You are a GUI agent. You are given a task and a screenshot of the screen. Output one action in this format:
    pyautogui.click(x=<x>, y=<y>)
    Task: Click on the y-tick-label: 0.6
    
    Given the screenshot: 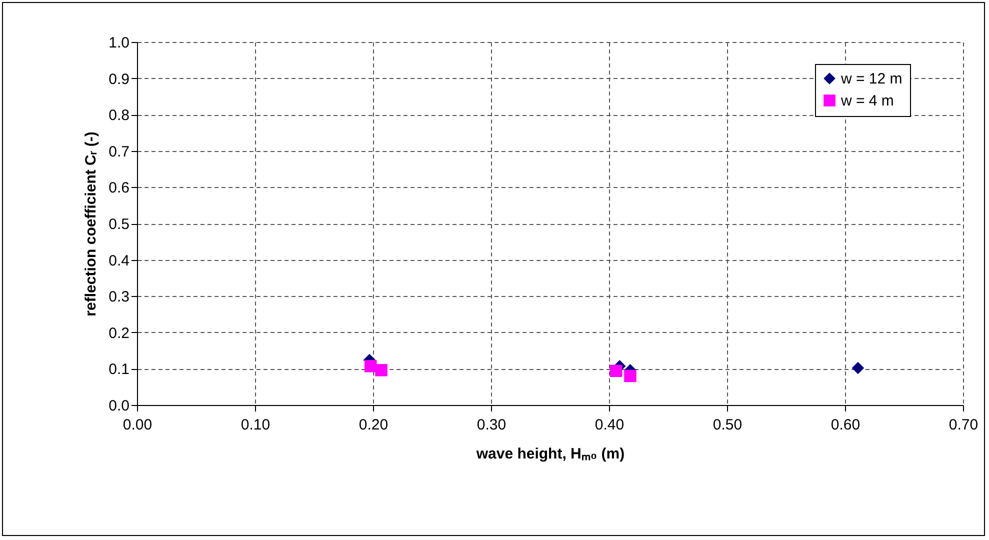 What is the action you would take?
    pyautogui.click(x=119, y=188)
    